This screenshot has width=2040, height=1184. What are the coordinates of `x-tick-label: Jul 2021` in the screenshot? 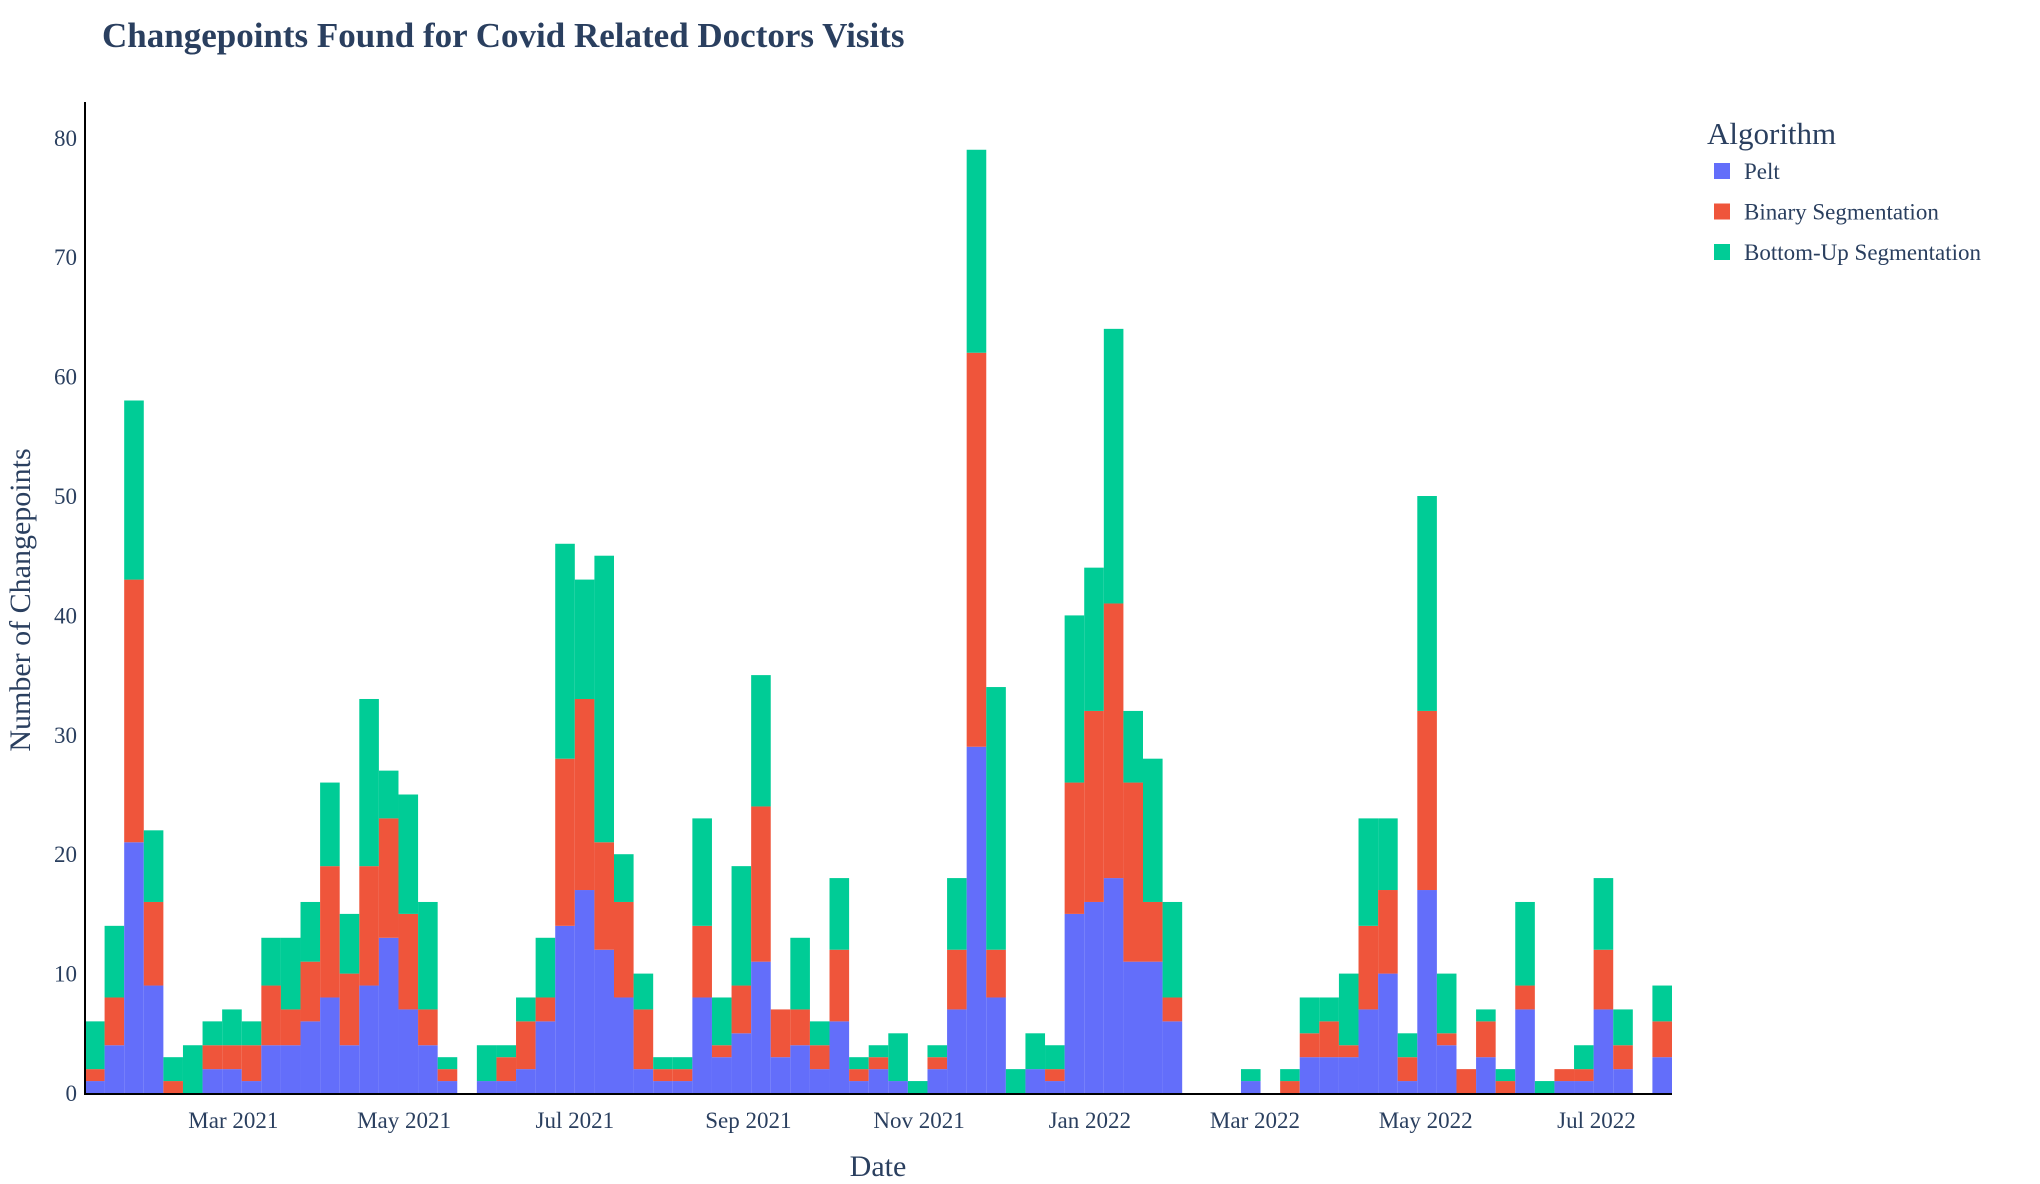 It's located at (575, 1120).